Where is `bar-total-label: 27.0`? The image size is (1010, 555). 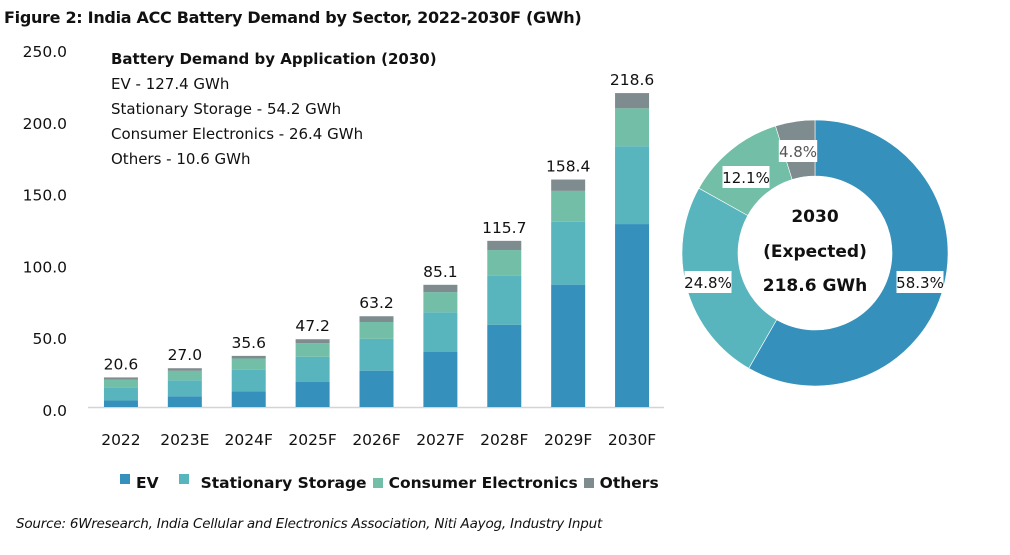 bar-total-label: 27.0 is located at coordinates (185, 355).